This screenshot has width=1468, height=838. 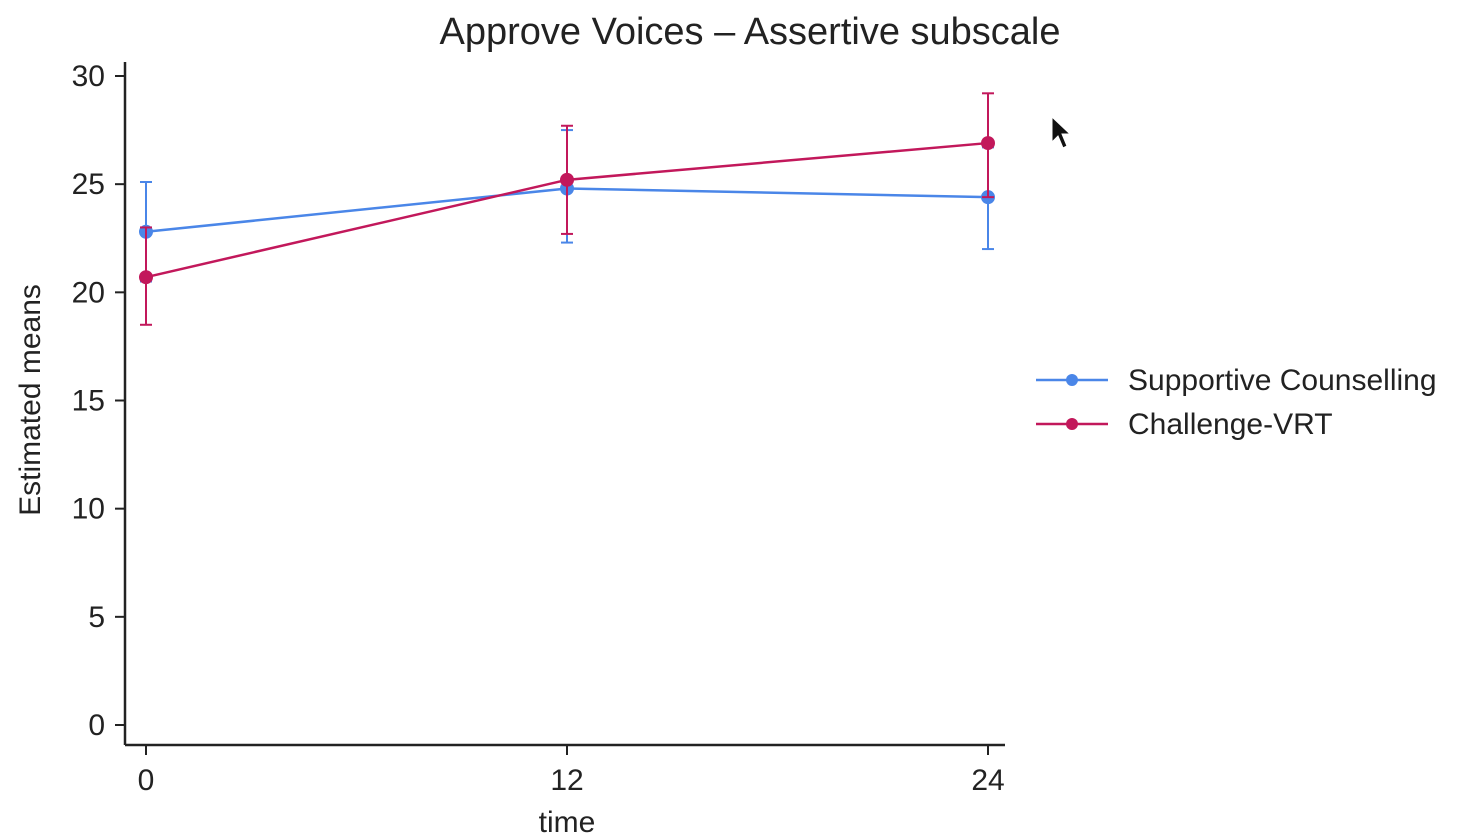 I want to click on legend-label: Supportive Counselling, so click(x=1282, y=380).